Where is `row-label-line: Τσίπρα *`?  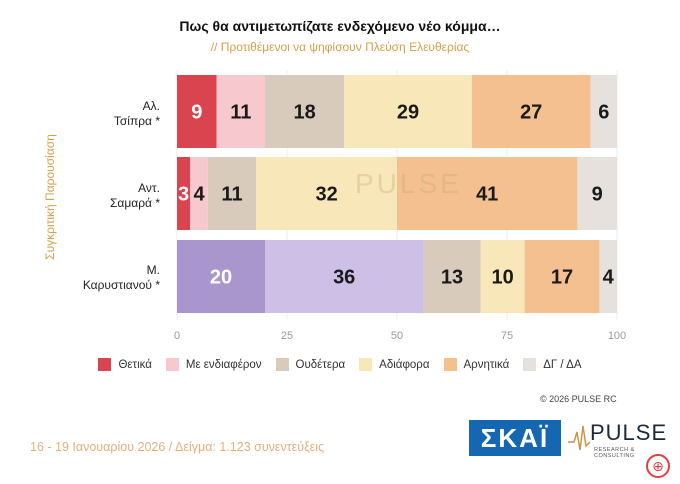 row-label-line: Τσίπρα * is located at coordinates (136, 121).